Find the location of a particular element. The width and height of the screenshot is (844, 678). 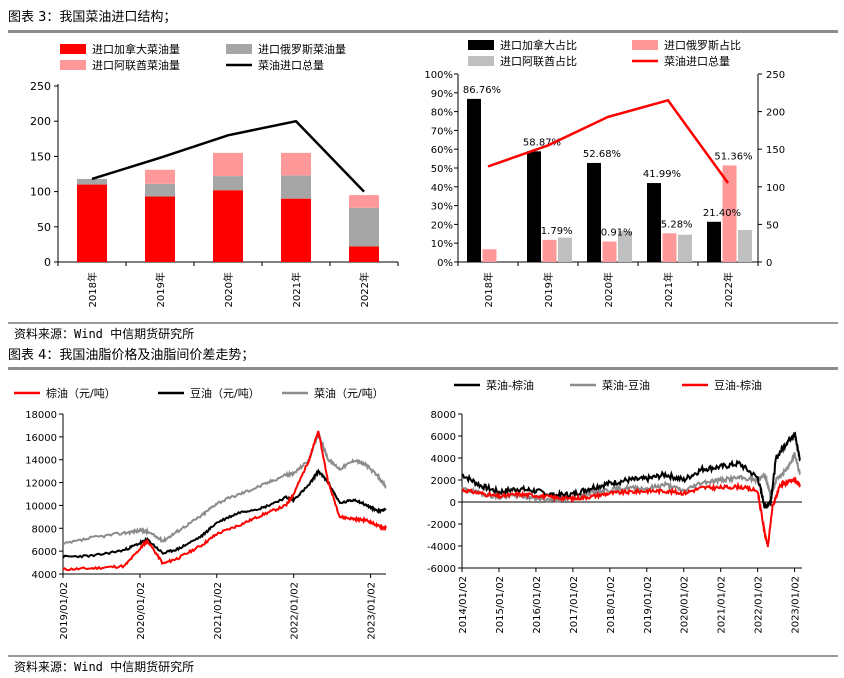

series-rapeseed is located at coordinates (224, 488).